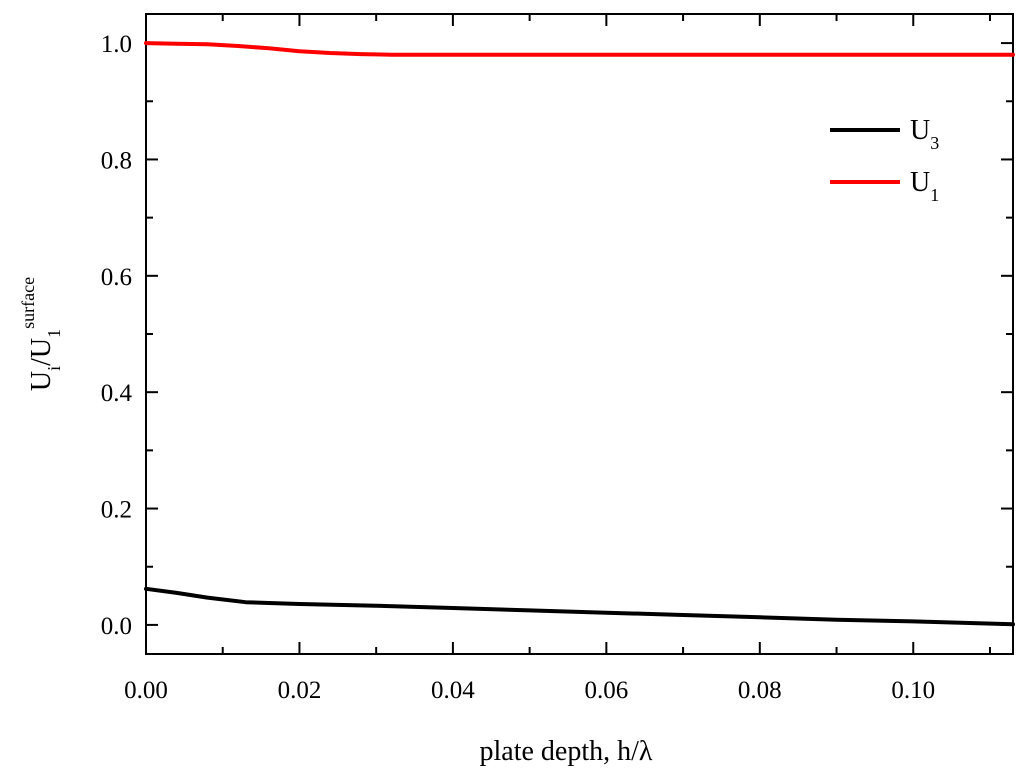  I want to click on x-tick-label: 0.00, so click(146, 690).